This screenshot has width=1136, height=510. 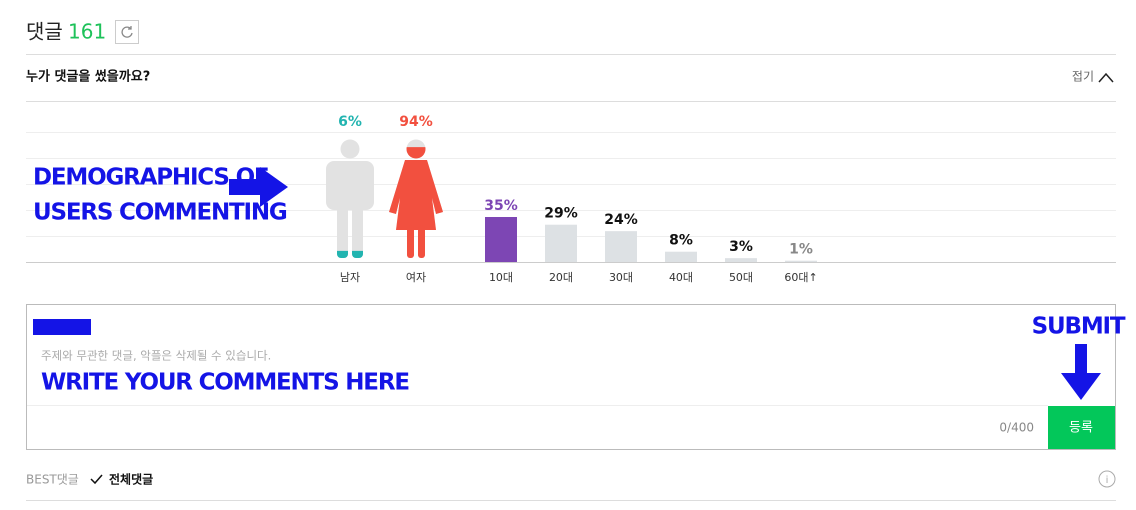 I want to click on value-label: 3%, so click(x=741, y=247).